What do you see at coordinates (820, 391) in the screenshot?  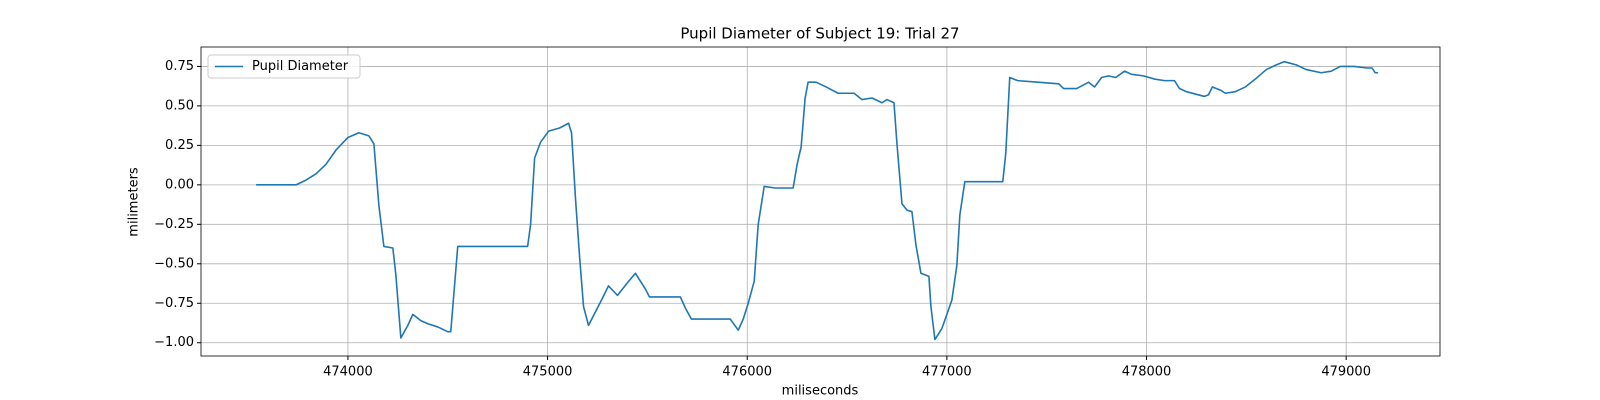 I see `x-axis-label: miliseconds` at bounding box center [820, 391].